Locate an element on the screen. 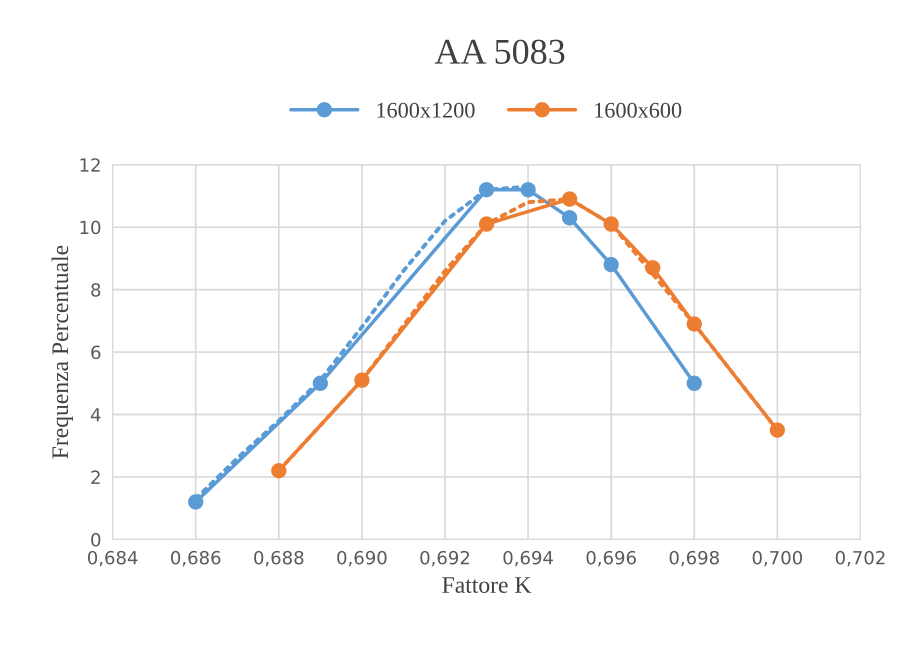 This screenshot has height=646, width=901. y-tick-label: 8 is located at coordinates (95, 290).